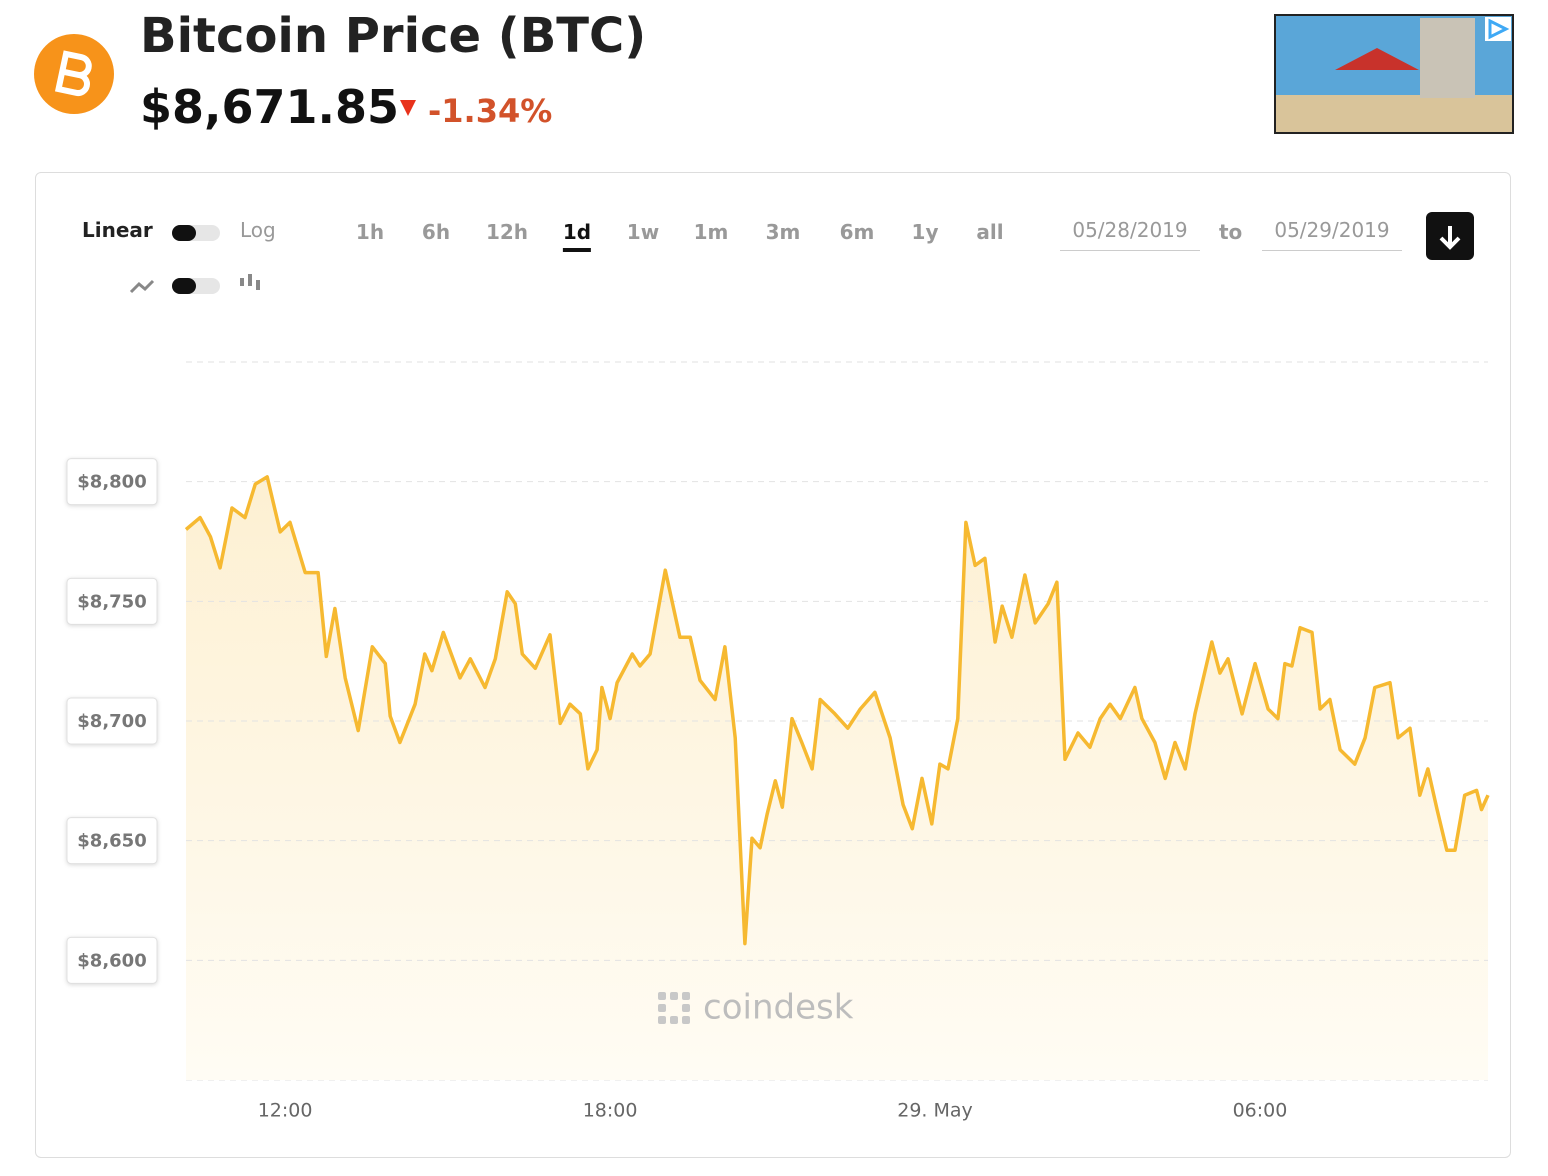  Describe the element at coordinates (184, 233) in the screenshot. I see `scale-toggle-knob` at that location.